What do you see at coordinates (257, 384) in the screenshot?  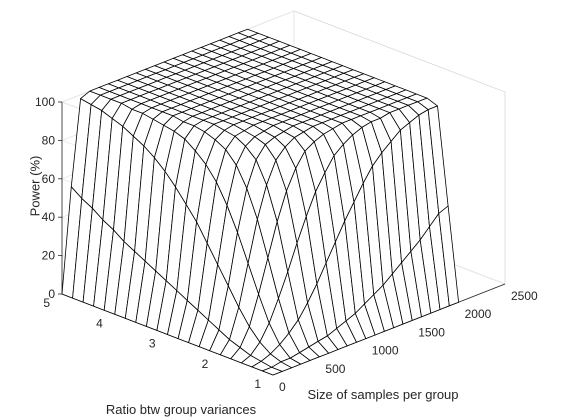 I see `y-tick-label: 1` at bounding box center [257, 384].